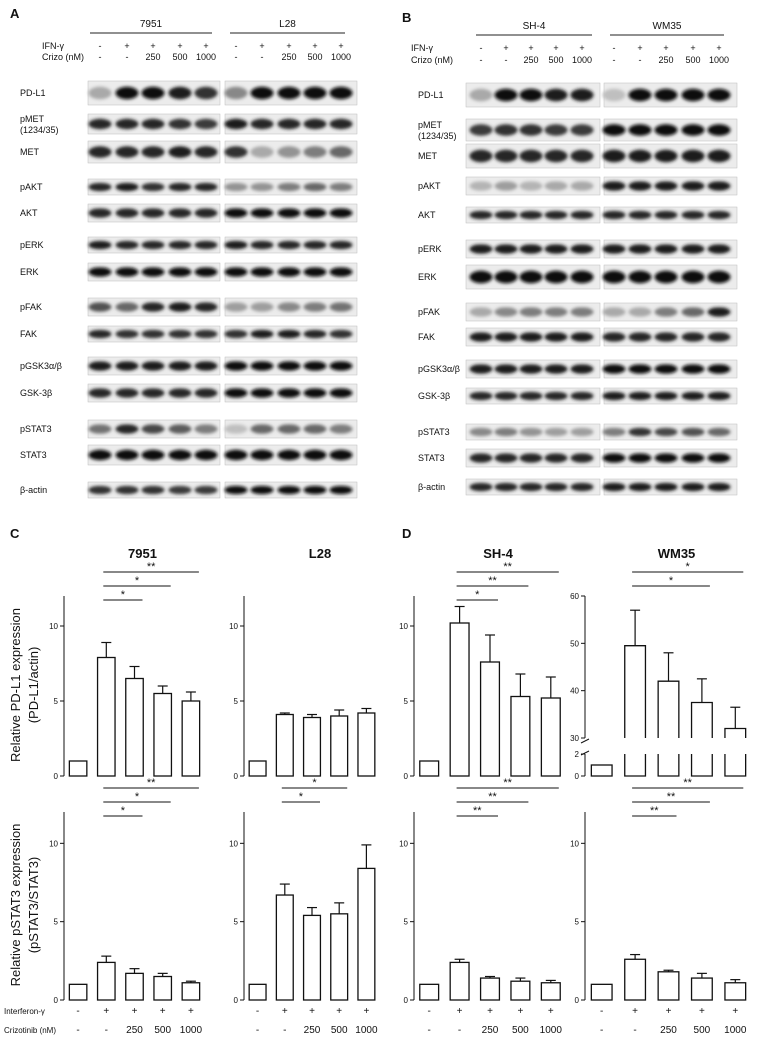 This screenshot has width=760, height=1040. What do you see at coordinates (53, 46) in the screenshot?
I see `ifn-header-label: IFN-γ` at bounding box center [53, 46].